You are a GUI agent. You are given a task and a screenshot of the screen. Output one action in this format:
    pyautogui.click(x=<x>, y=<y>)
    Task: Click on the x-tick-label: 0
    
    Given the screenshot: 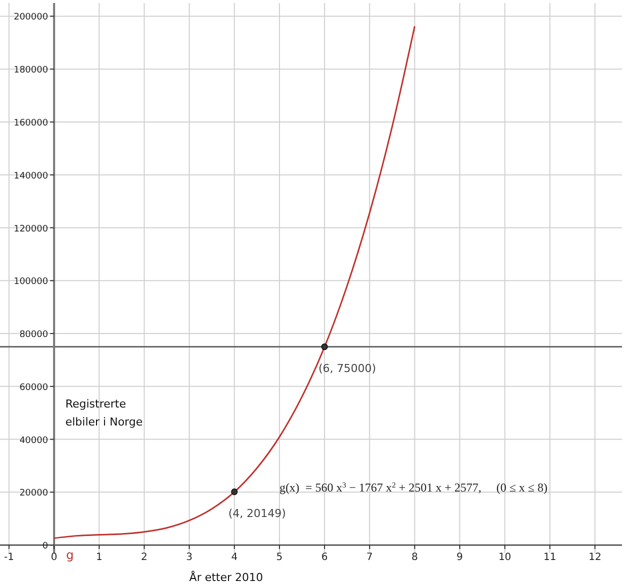 What is the action you would take?
    pyautogui.click(x=54, y=558)
    